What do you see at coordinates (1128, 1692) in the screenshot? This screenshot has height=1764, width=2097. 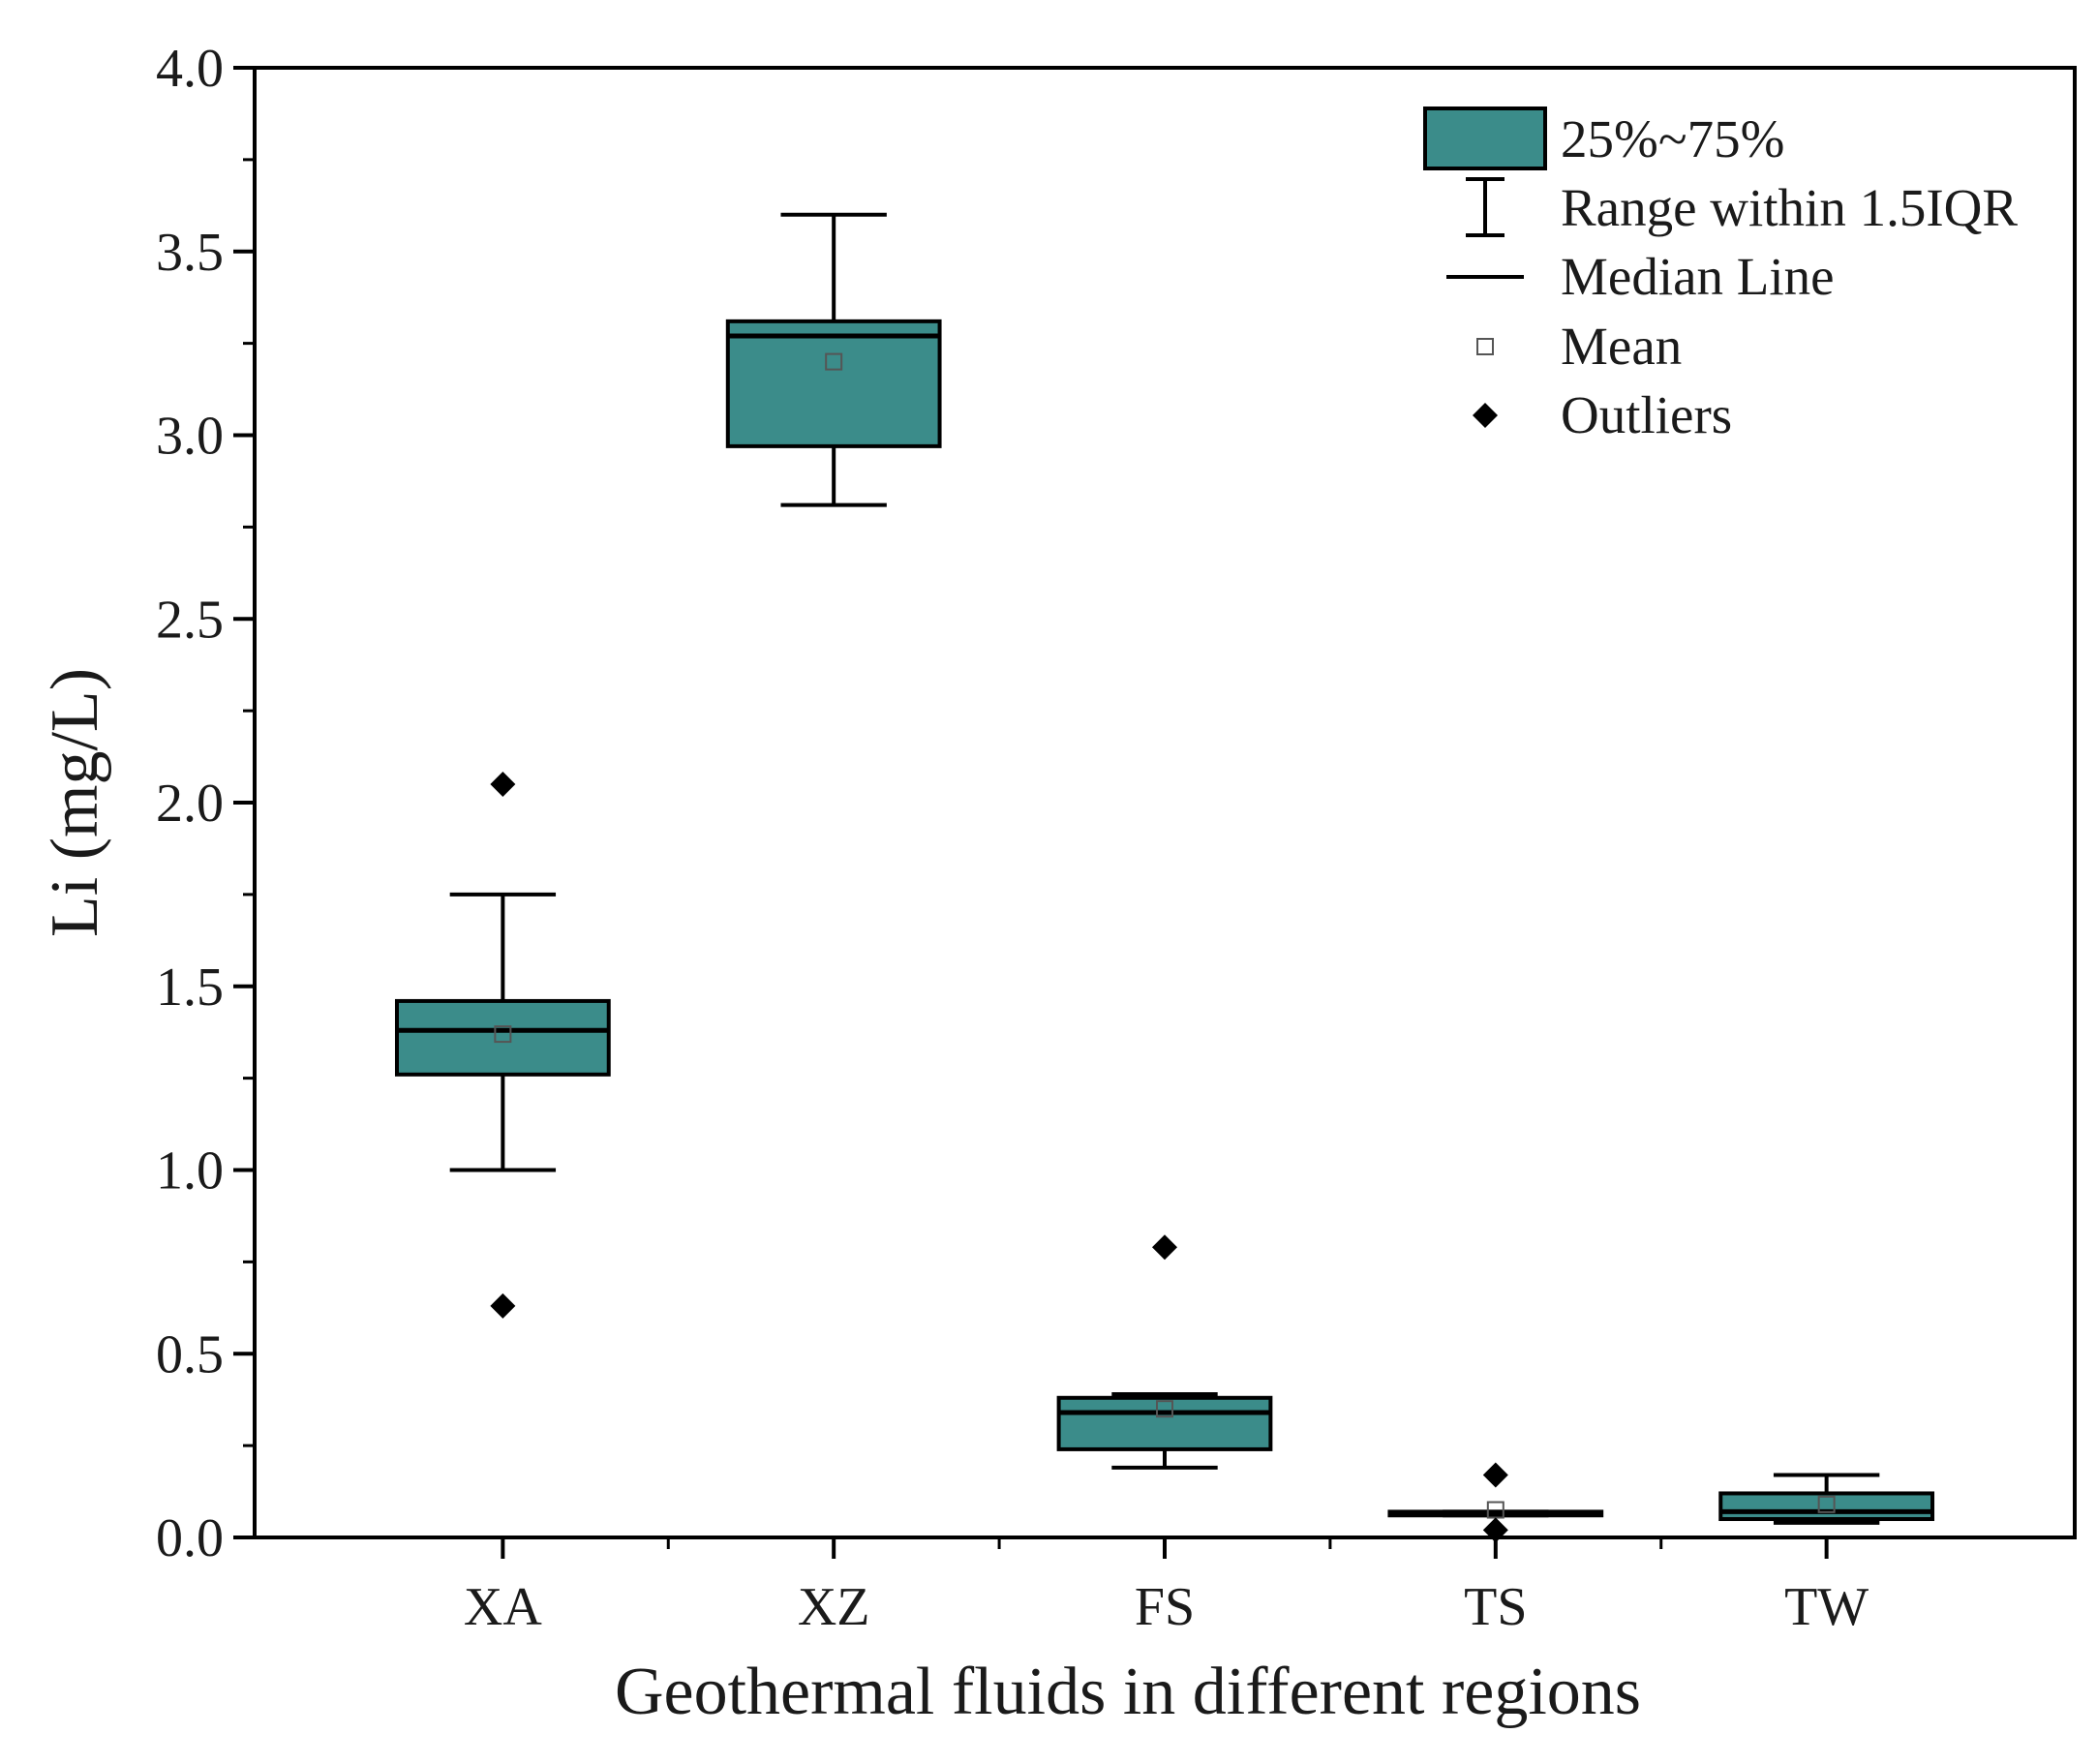 I see `x-axis-title: Geothermal fluids in different regions` at bounding box center [1128, 1692].